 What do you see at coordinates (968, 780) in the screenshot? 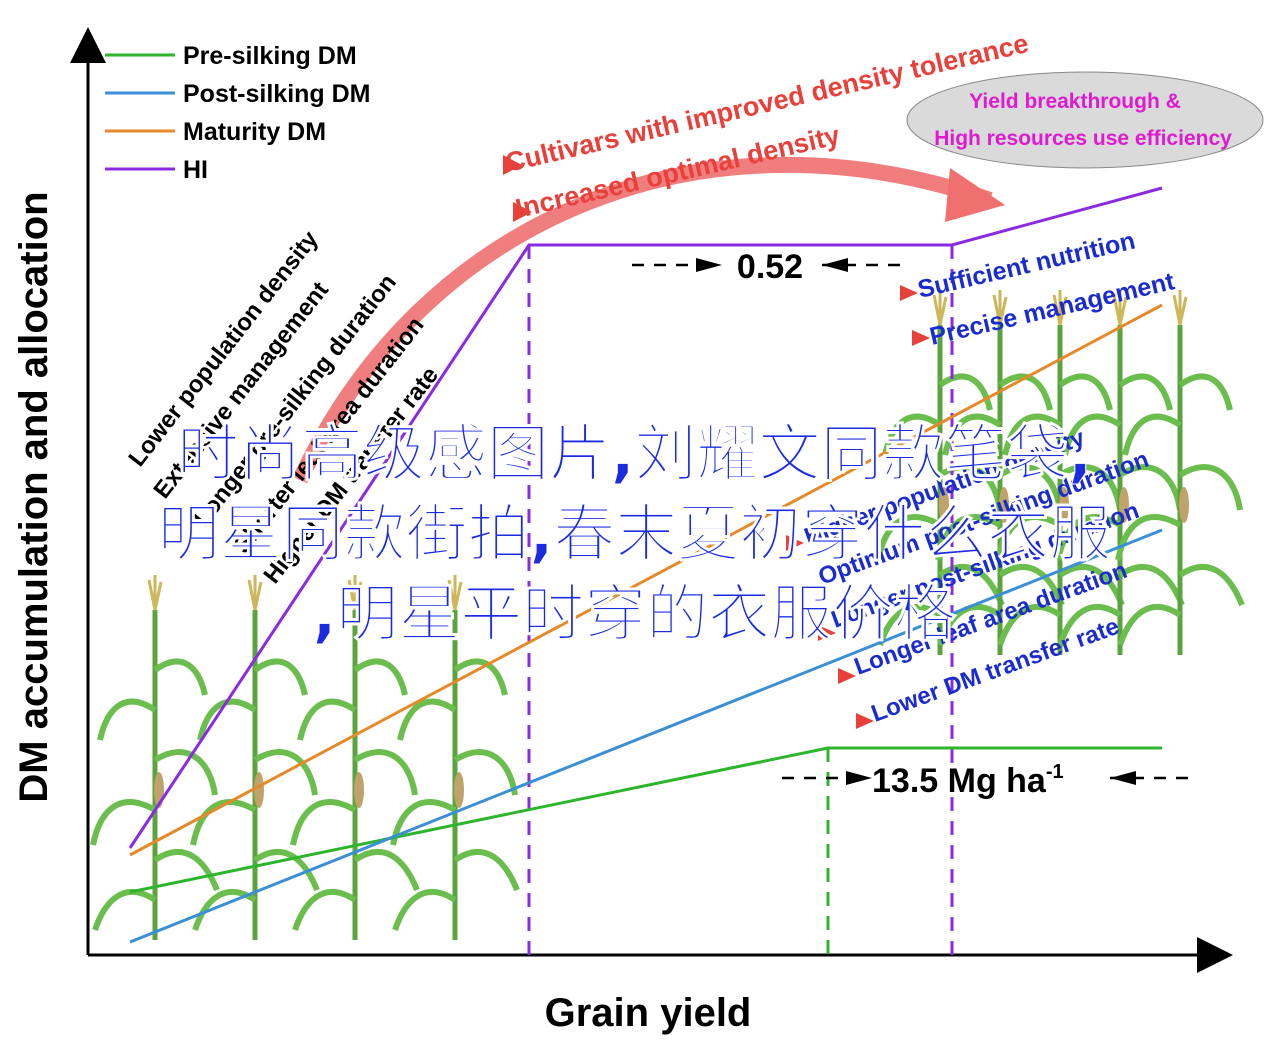
I see `yield-value: 13.5 Mg ha-1` at bounding box center [968, 780].